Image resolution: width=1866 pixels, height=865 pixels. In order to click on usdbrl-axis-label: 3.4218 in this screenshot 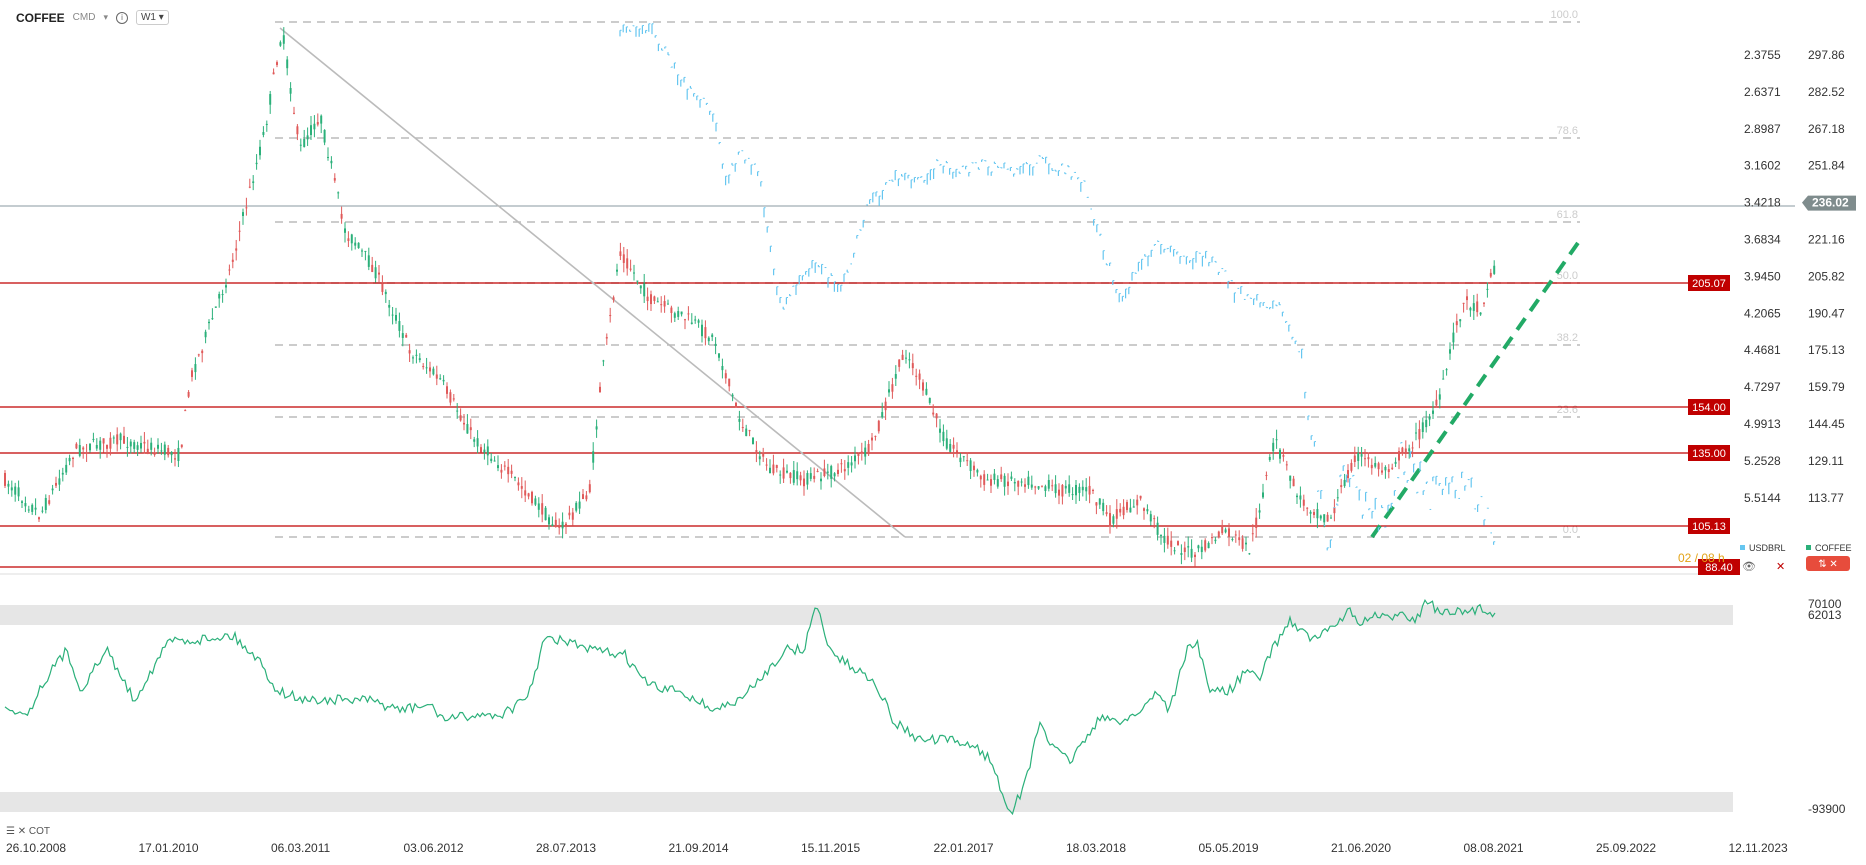, I will do `click(1762, 203)`.